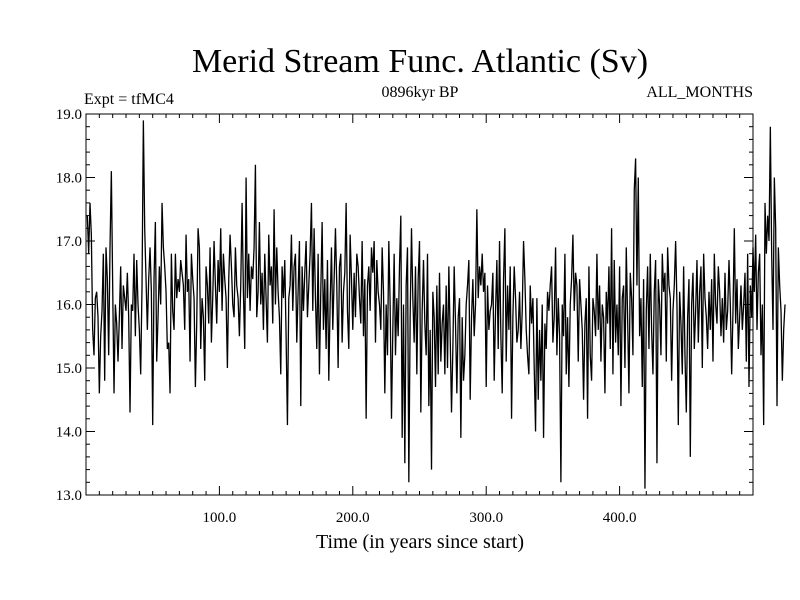 Image resolution: width=800 pixels, height=600 pixels. Describe the element at coordinates (69, 115) in the screenshot. I see `y-tick-label: 19.0` at that location.